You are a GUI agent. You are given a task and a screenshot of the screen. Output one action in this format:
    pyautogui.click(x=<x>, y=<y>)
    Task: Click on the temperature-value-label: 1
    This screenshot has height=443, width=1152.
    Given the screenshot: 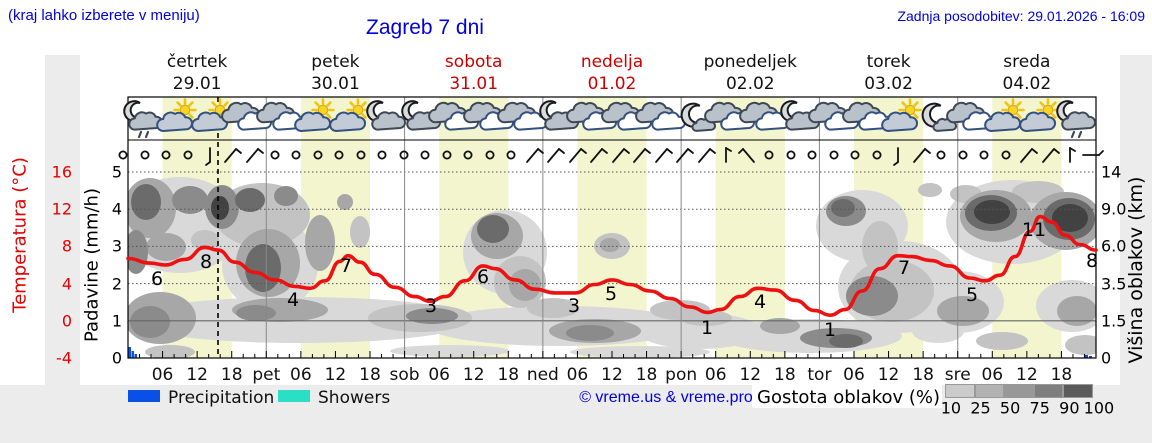 What is the action you would take?
    pyautogui.click(x=707, y=328)
    